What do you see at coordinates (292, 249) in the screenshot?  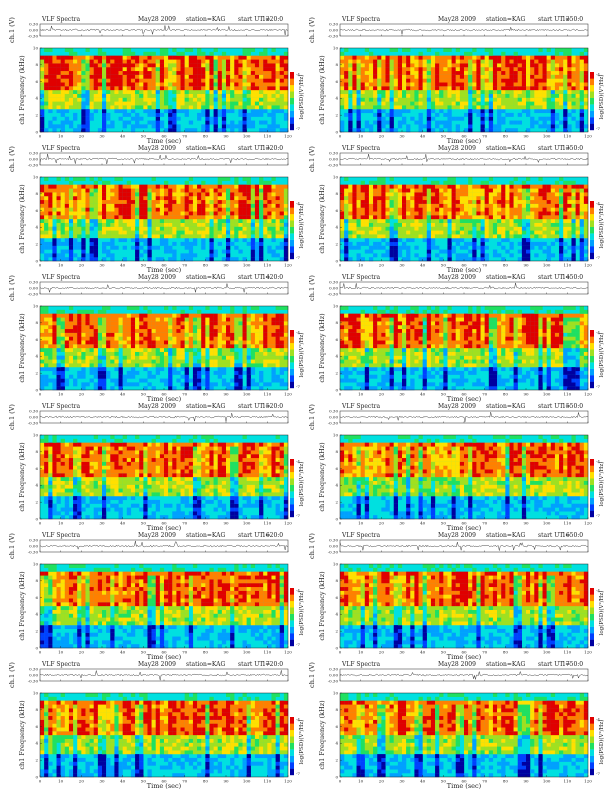 I see `colorbar-swatch` at bounding box center [292, 249].